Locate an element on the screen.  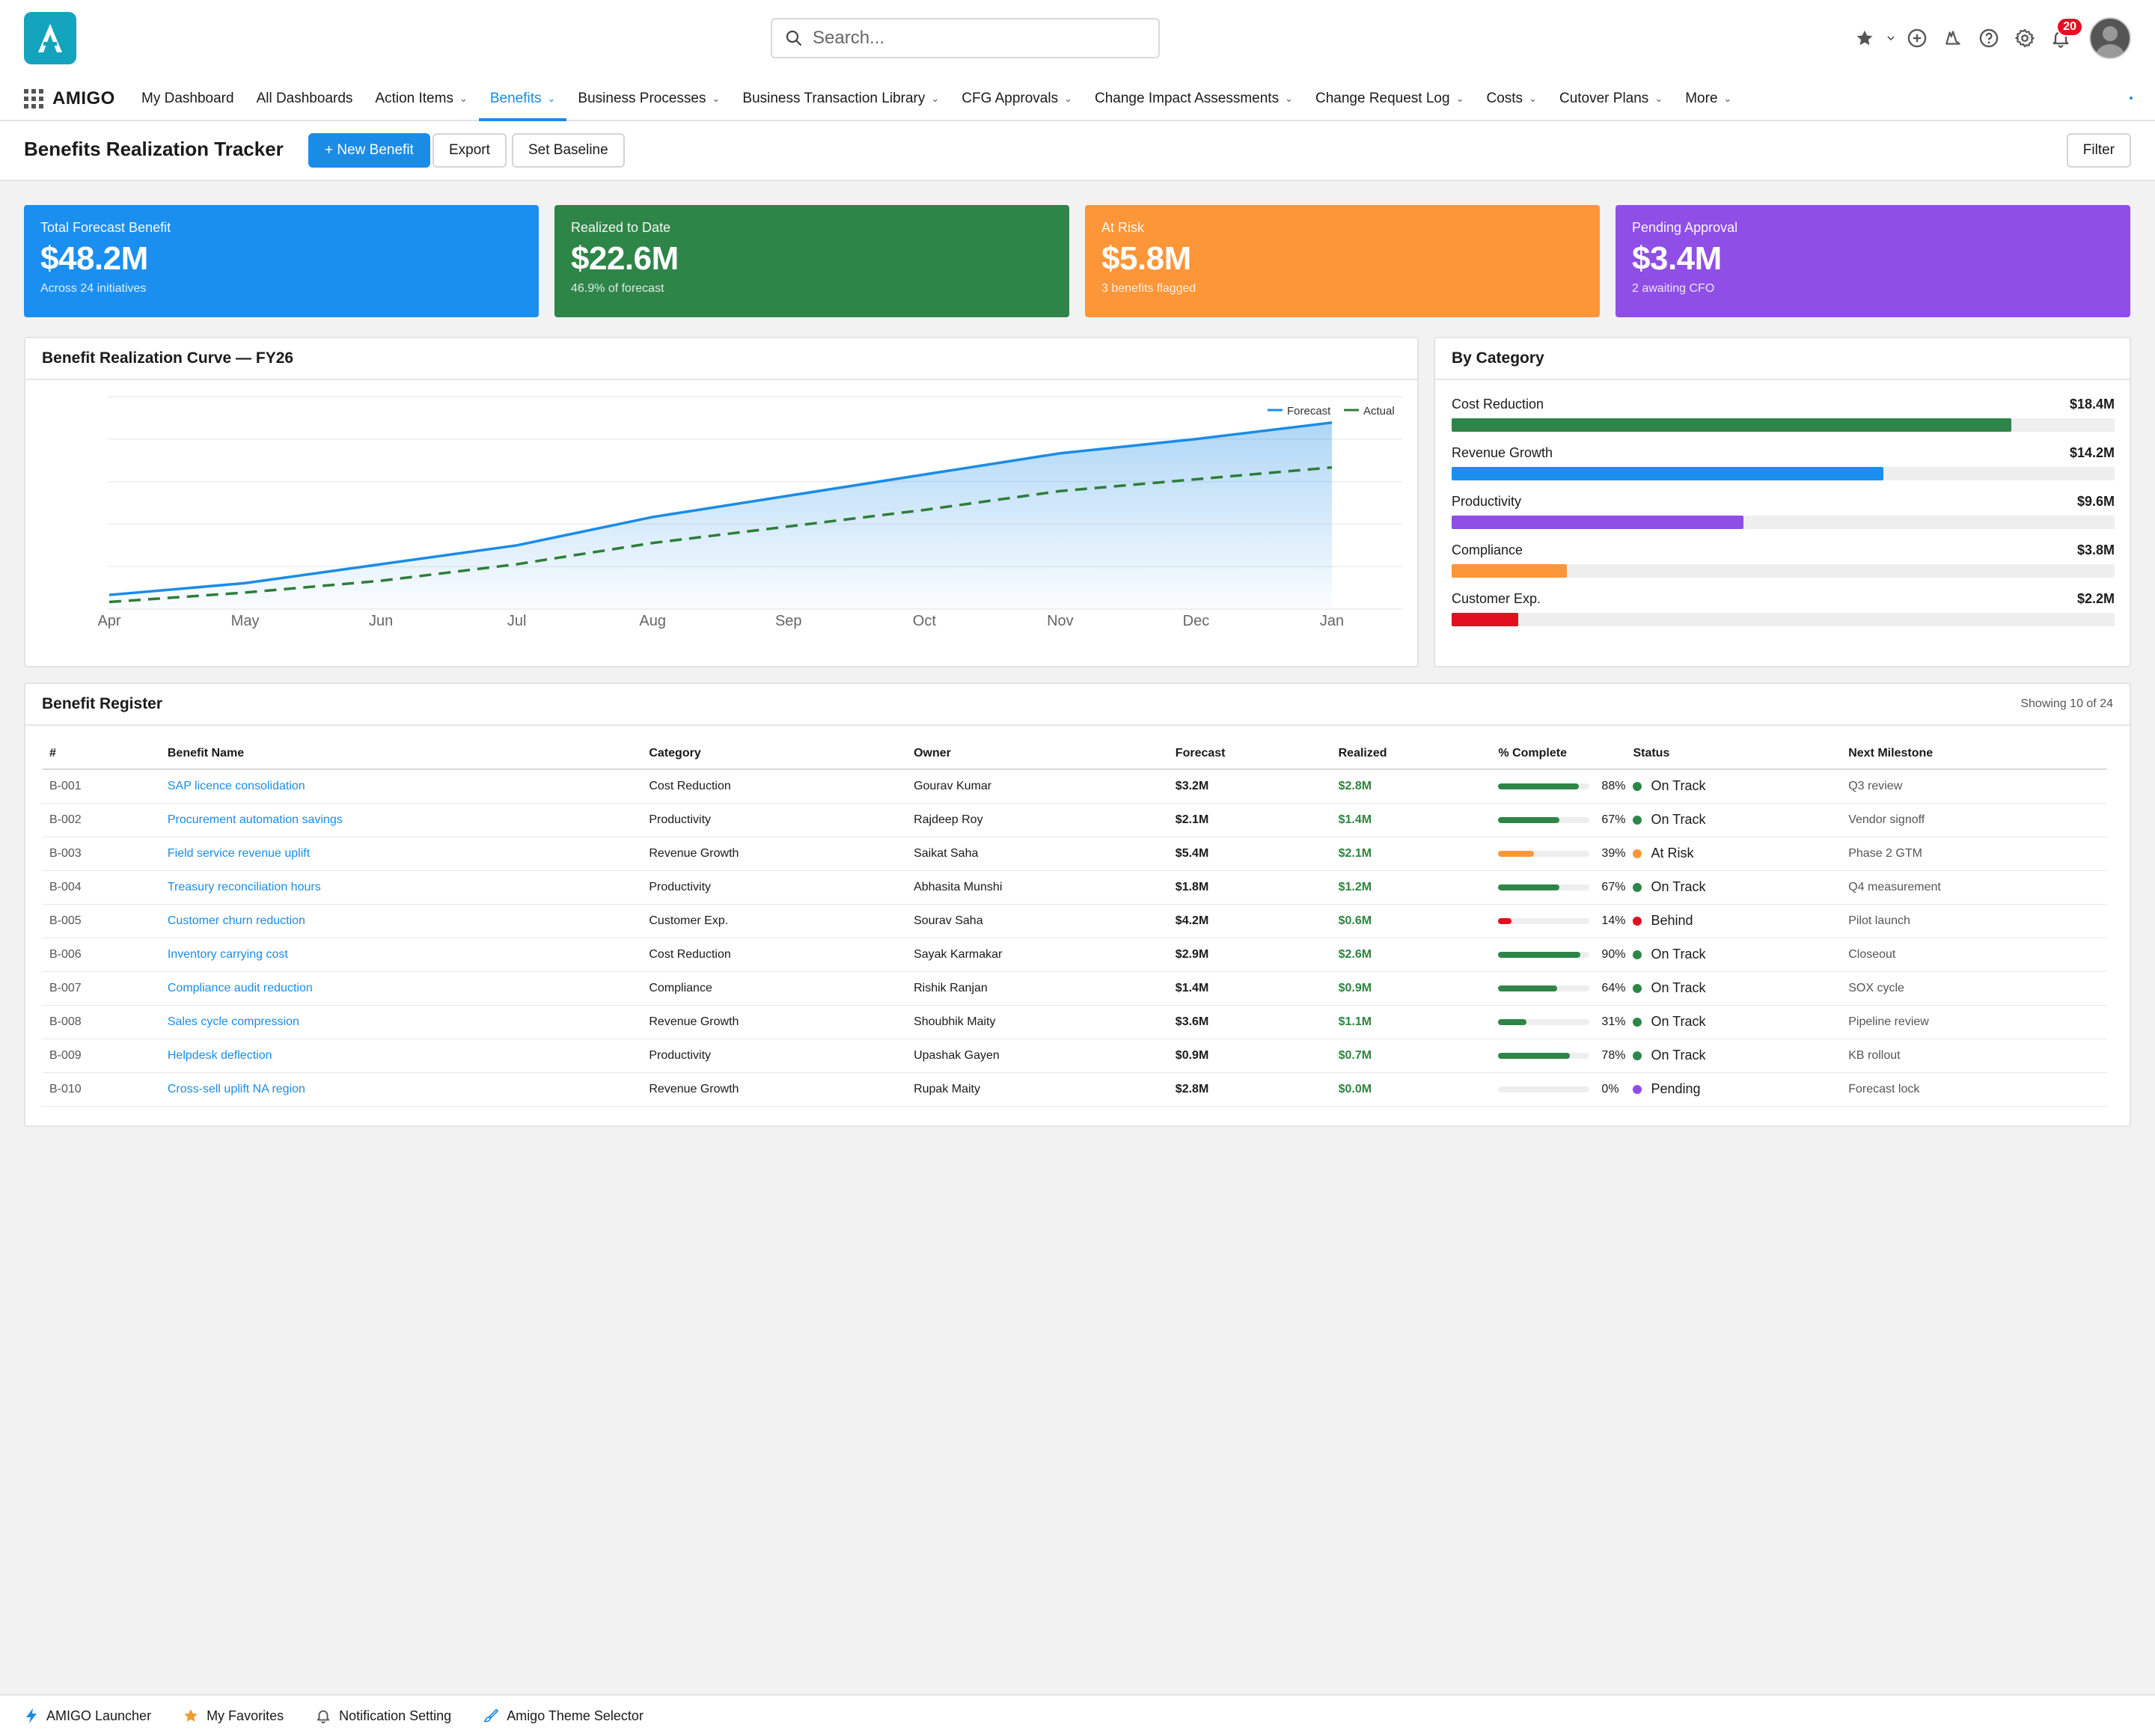
filter-button: Filter is located at coordinates (2098, 150).